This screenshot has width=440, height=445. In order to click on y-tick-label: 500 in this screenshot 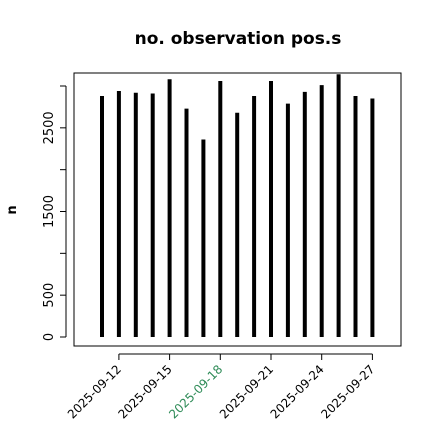, I will do `click(49, 295)`.